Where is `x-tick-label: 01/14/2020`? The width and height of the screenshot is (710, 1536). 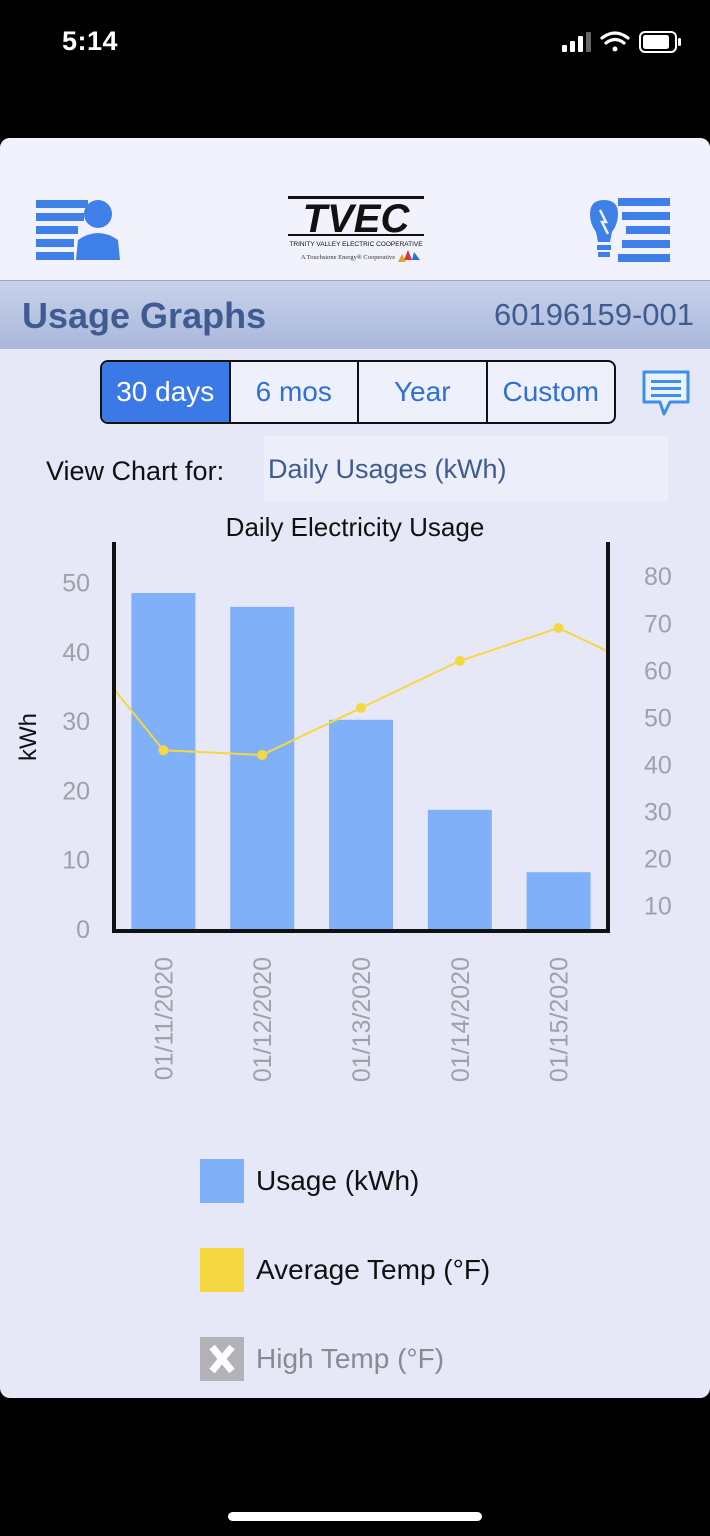 x-tick-label: 01/14/2020 is located at coordinates (461, 1019).